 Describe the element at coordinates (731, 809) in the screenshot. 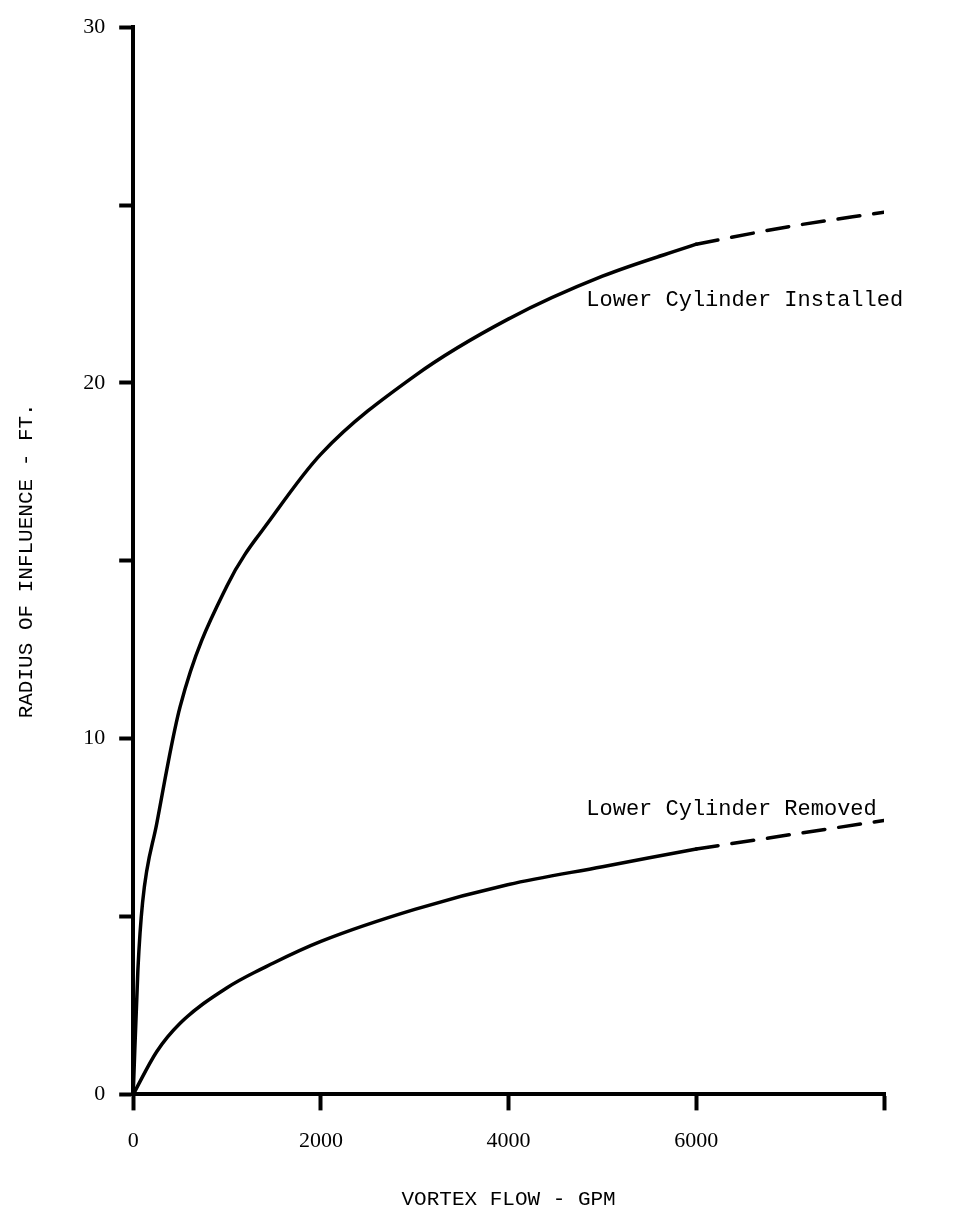

I see `text: Lower Cylinder Removed` at that location.